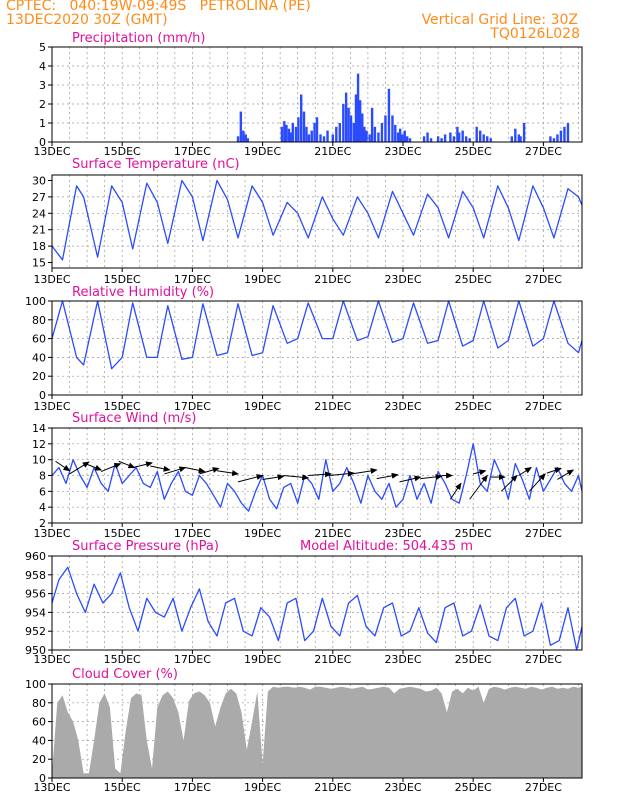  Describe the element at coordinates (473, 406) in the screenshot. I see `humidity-xtick-label: 25DEC` at that location.